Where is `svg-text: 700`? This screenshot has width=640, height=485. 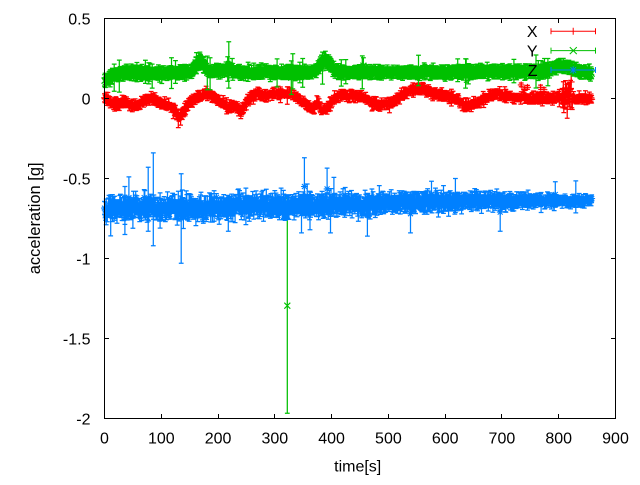 svg-text: 700 is located at coordinates (502, 439).